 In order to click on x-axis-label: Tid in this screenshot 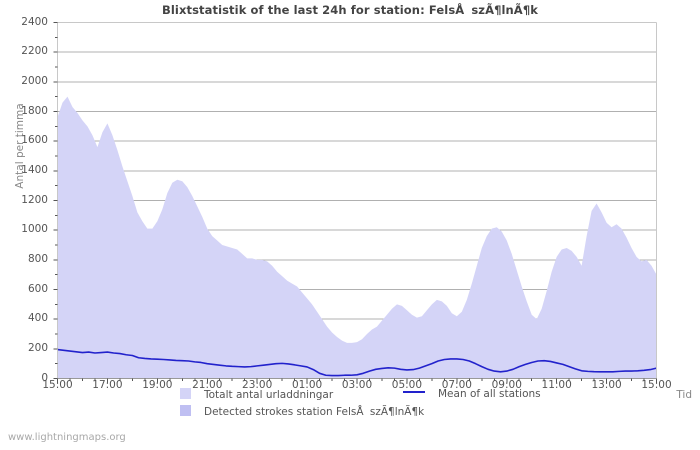, I will do `click(684, 395)`.